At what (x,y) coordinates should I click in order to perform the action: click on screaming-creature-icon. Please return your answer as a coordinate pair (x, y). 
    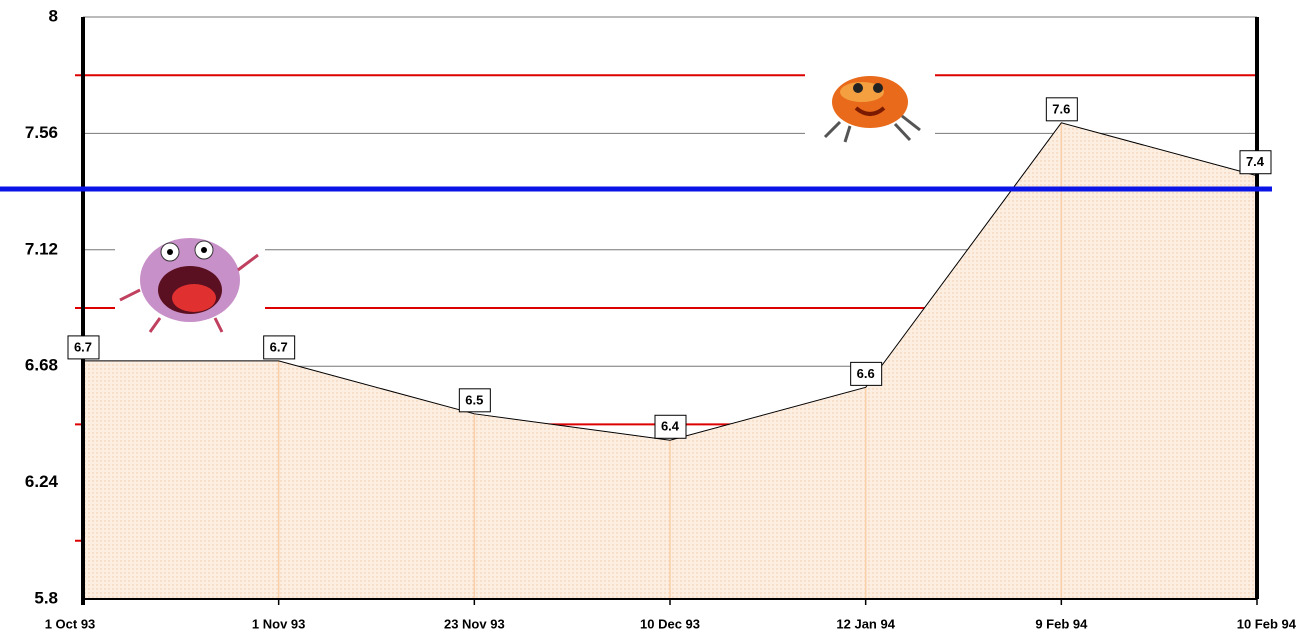
    Looking at the image, I should click on (190, 280).